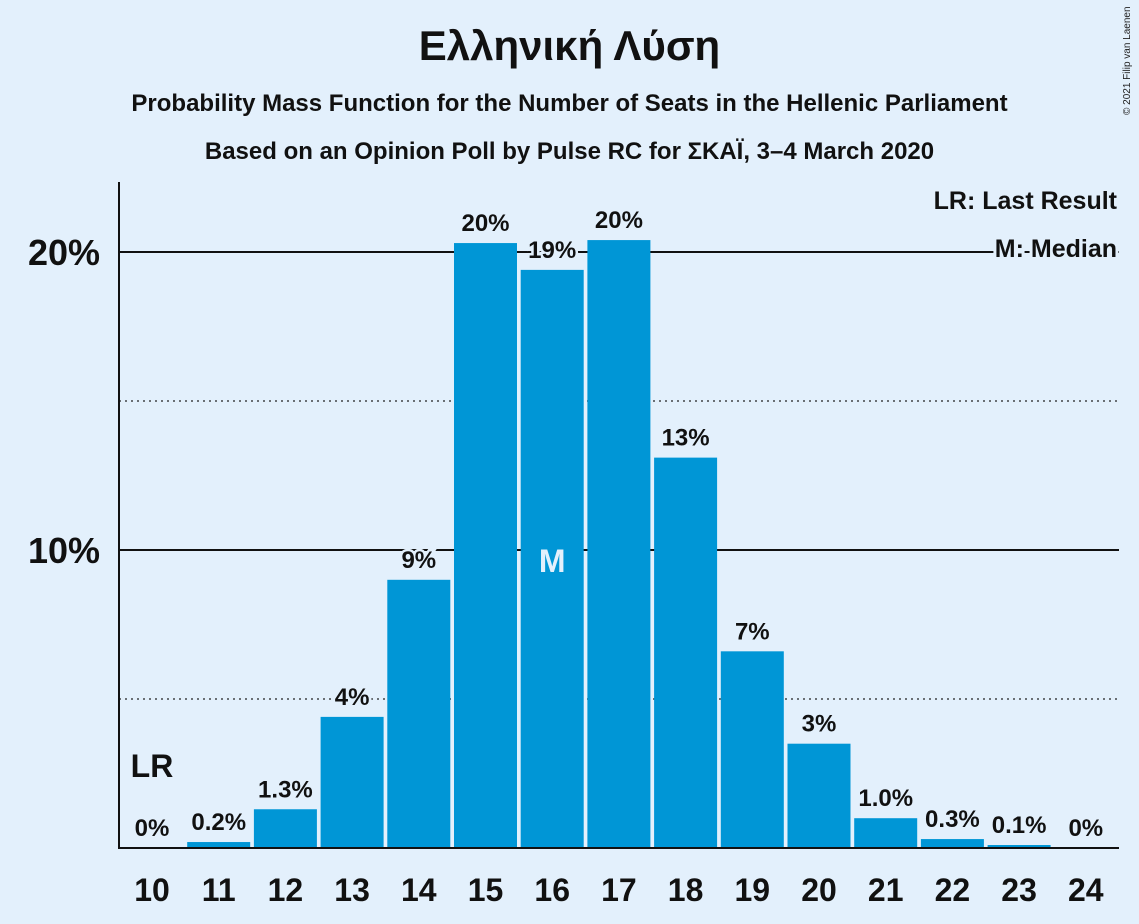 Image resolution: width=1139 pixels, height=924 pixels. I want to click on median-marker: M, so click(552, 561).